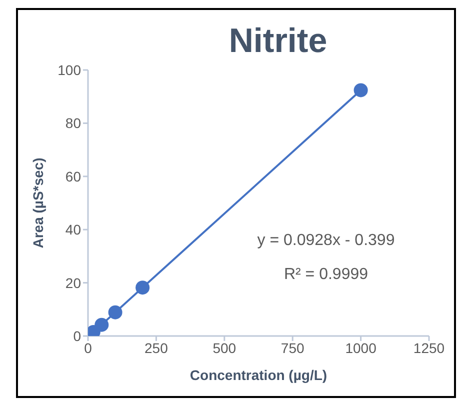 The height and width of the screenshot is (402, 469). I want to click on x-tick-label: 750, so click(292, 348).